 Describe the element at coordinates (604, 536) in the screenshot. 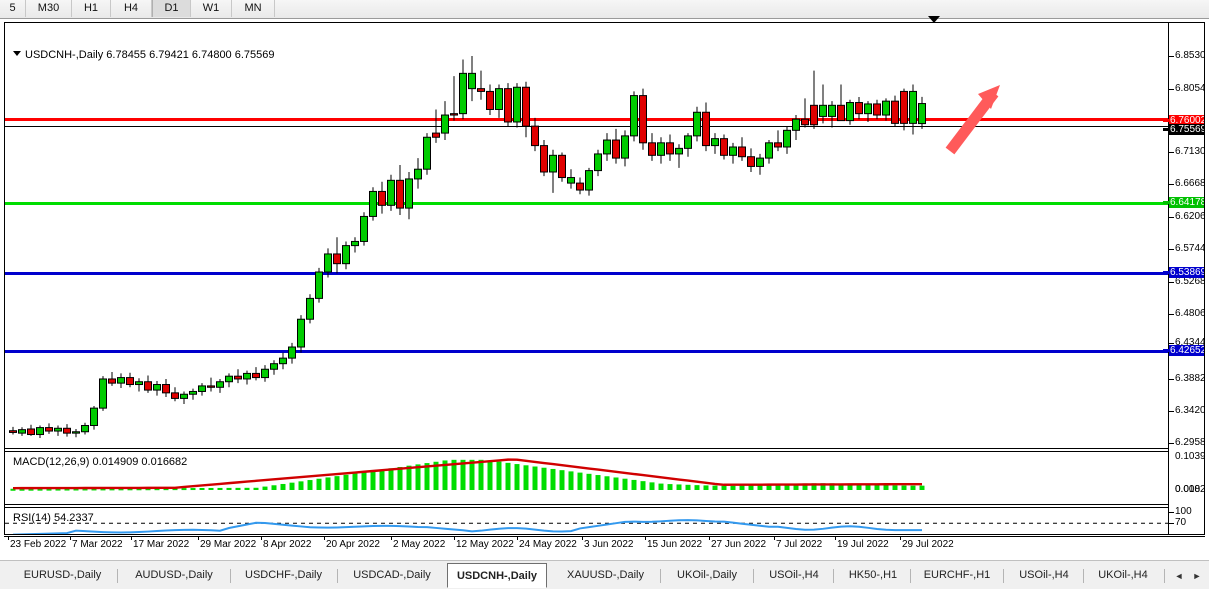

I see `date-axis-rule` at that location.